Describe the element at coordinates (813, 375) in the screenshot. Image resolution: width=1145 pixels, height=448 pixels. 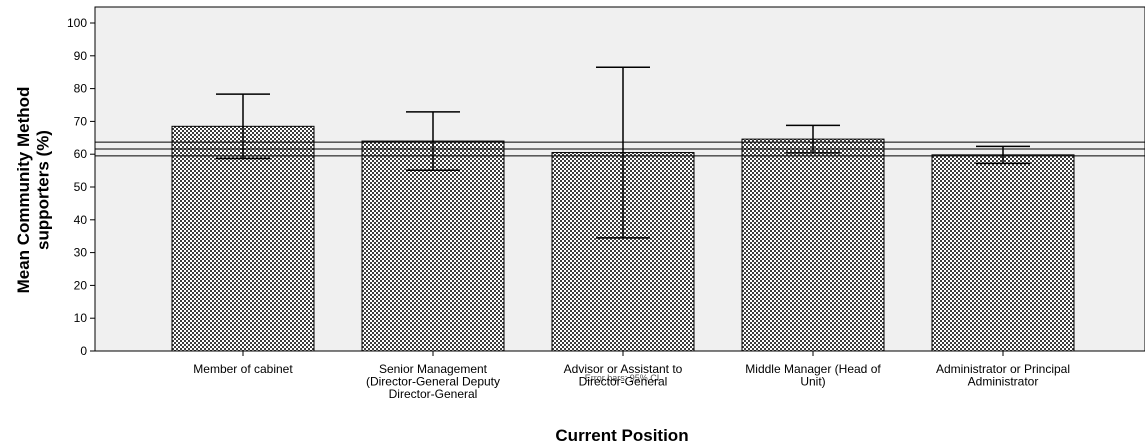
I see `x-tick-label: Middle Manager (Head of Unit)` at that location.